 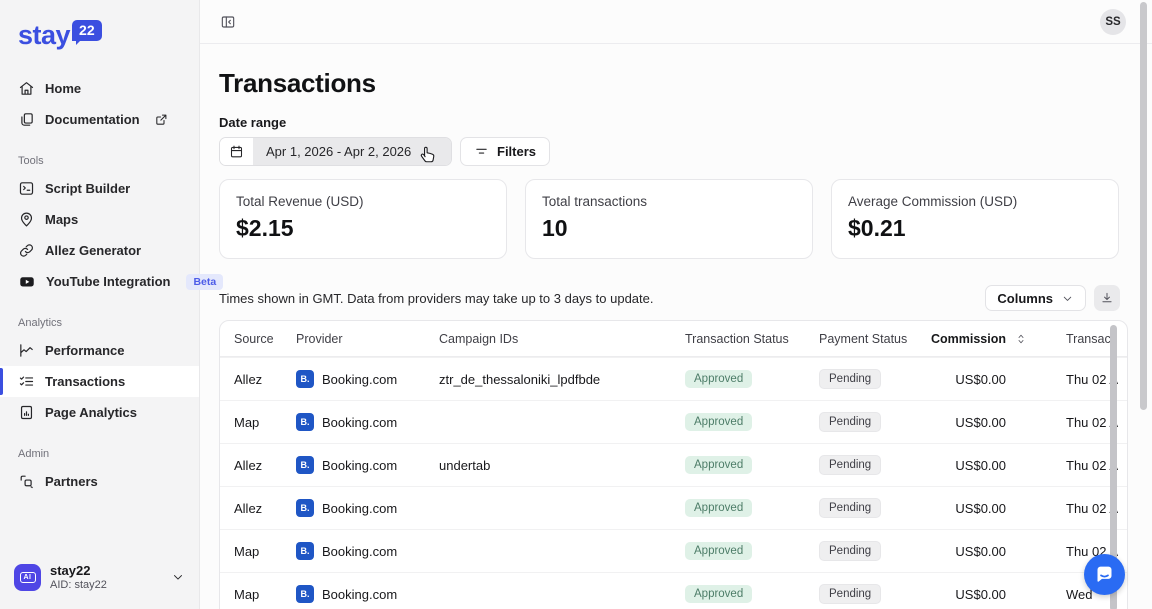 I want to click on cell-campaign-id: undertab, so click(x=465, y=465).